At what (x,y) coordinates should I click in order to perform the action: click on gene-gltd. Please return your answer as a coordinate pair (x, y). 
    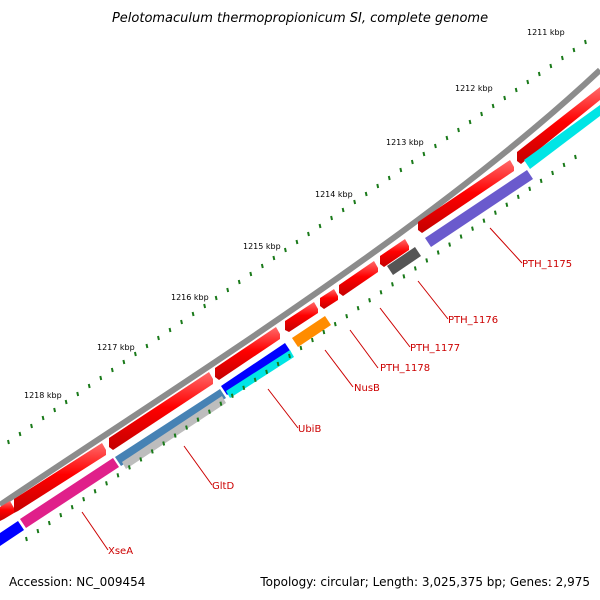
    Looking at the image, I should click on (170, 427).